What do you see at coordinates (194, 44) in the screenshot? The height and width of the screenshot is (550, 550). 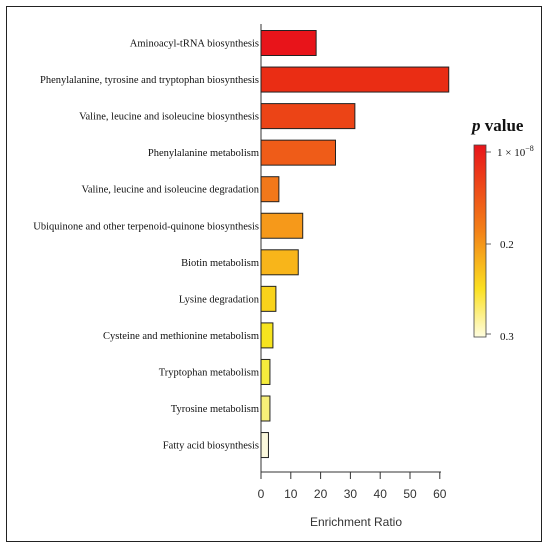 I see `category-label: Aminoacyl-tRNA biosynthesis` at bounding box center [194, 44].